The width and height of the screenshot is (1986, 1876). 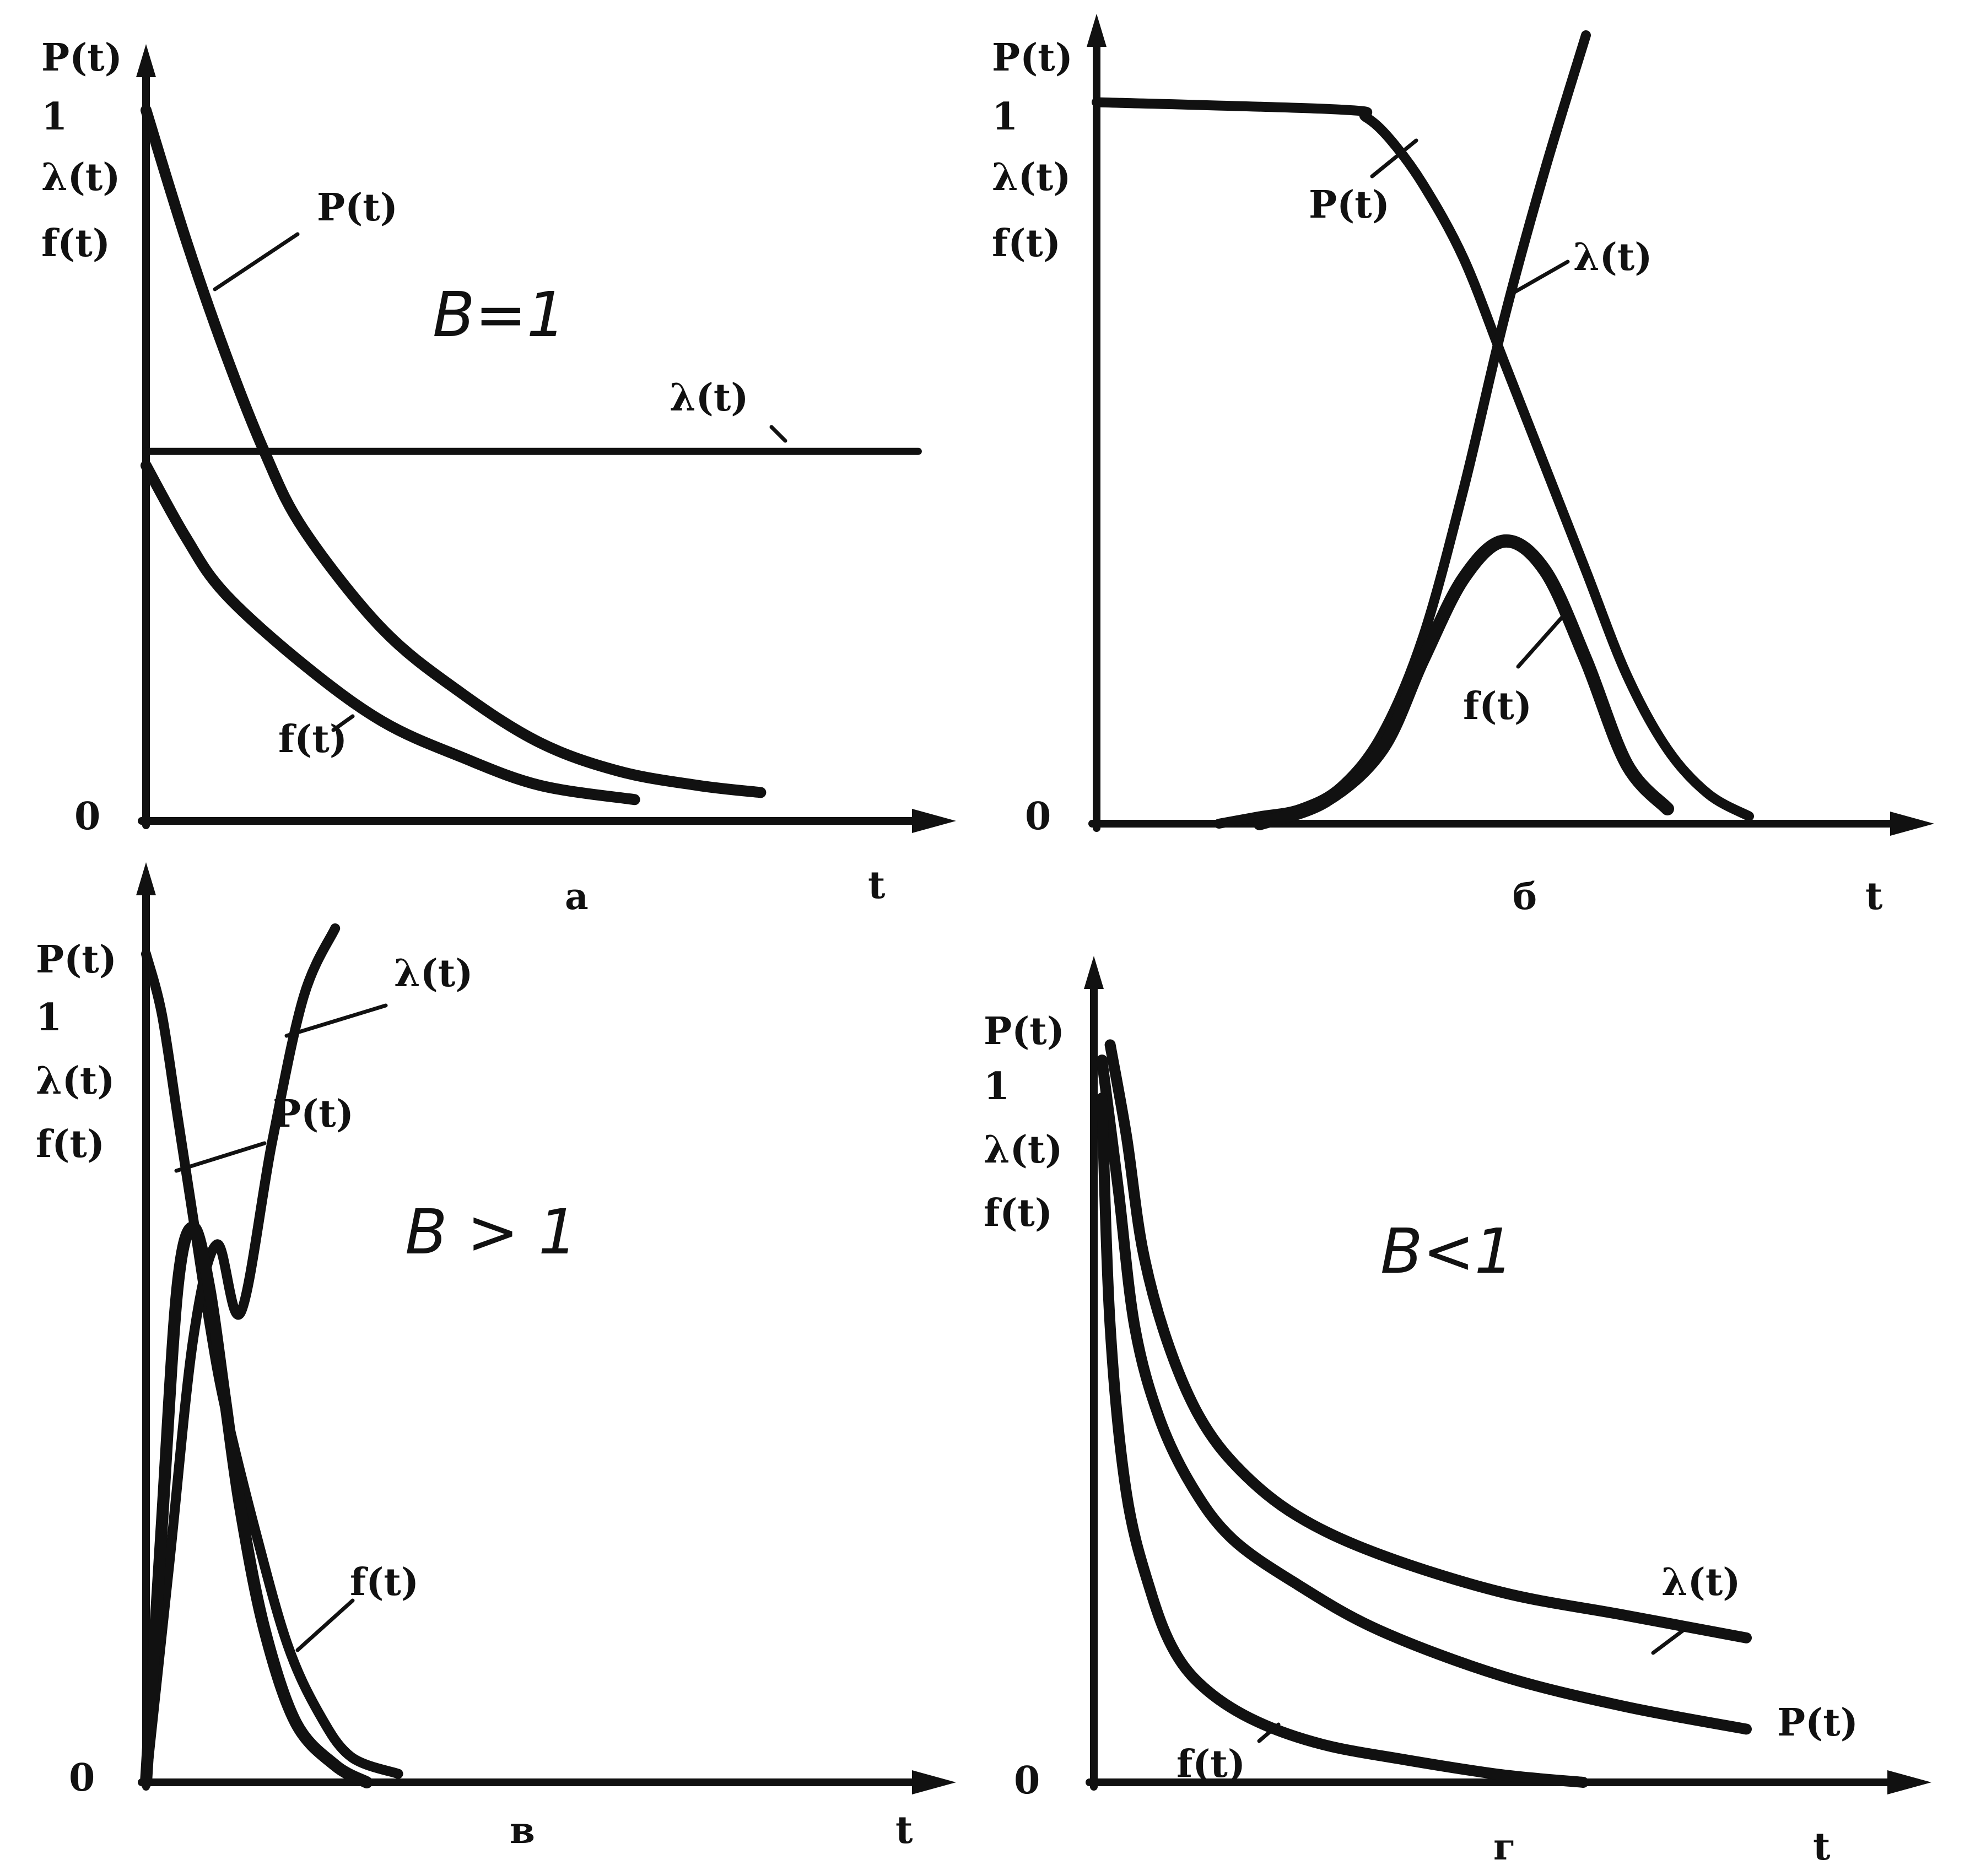 I want to click on chart-title: B=1, so click(x=499, y=315).